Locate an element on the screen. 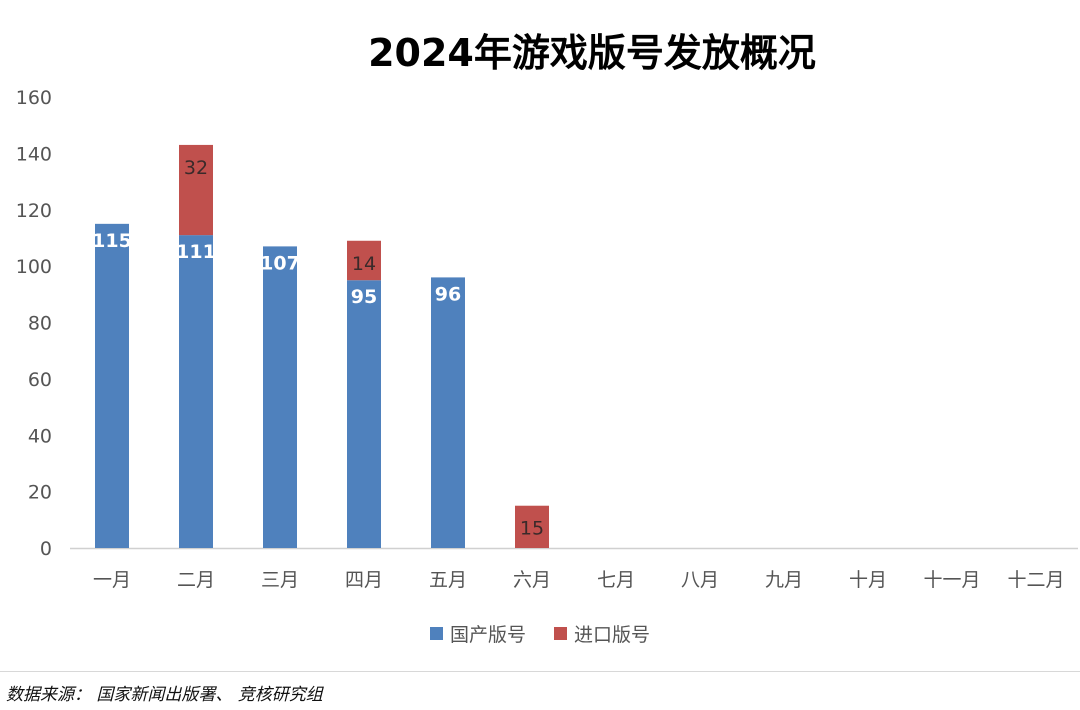 This screenshot has width=1080, height=710. x-tick-label: 十月 is located at coordinates (868, 580).